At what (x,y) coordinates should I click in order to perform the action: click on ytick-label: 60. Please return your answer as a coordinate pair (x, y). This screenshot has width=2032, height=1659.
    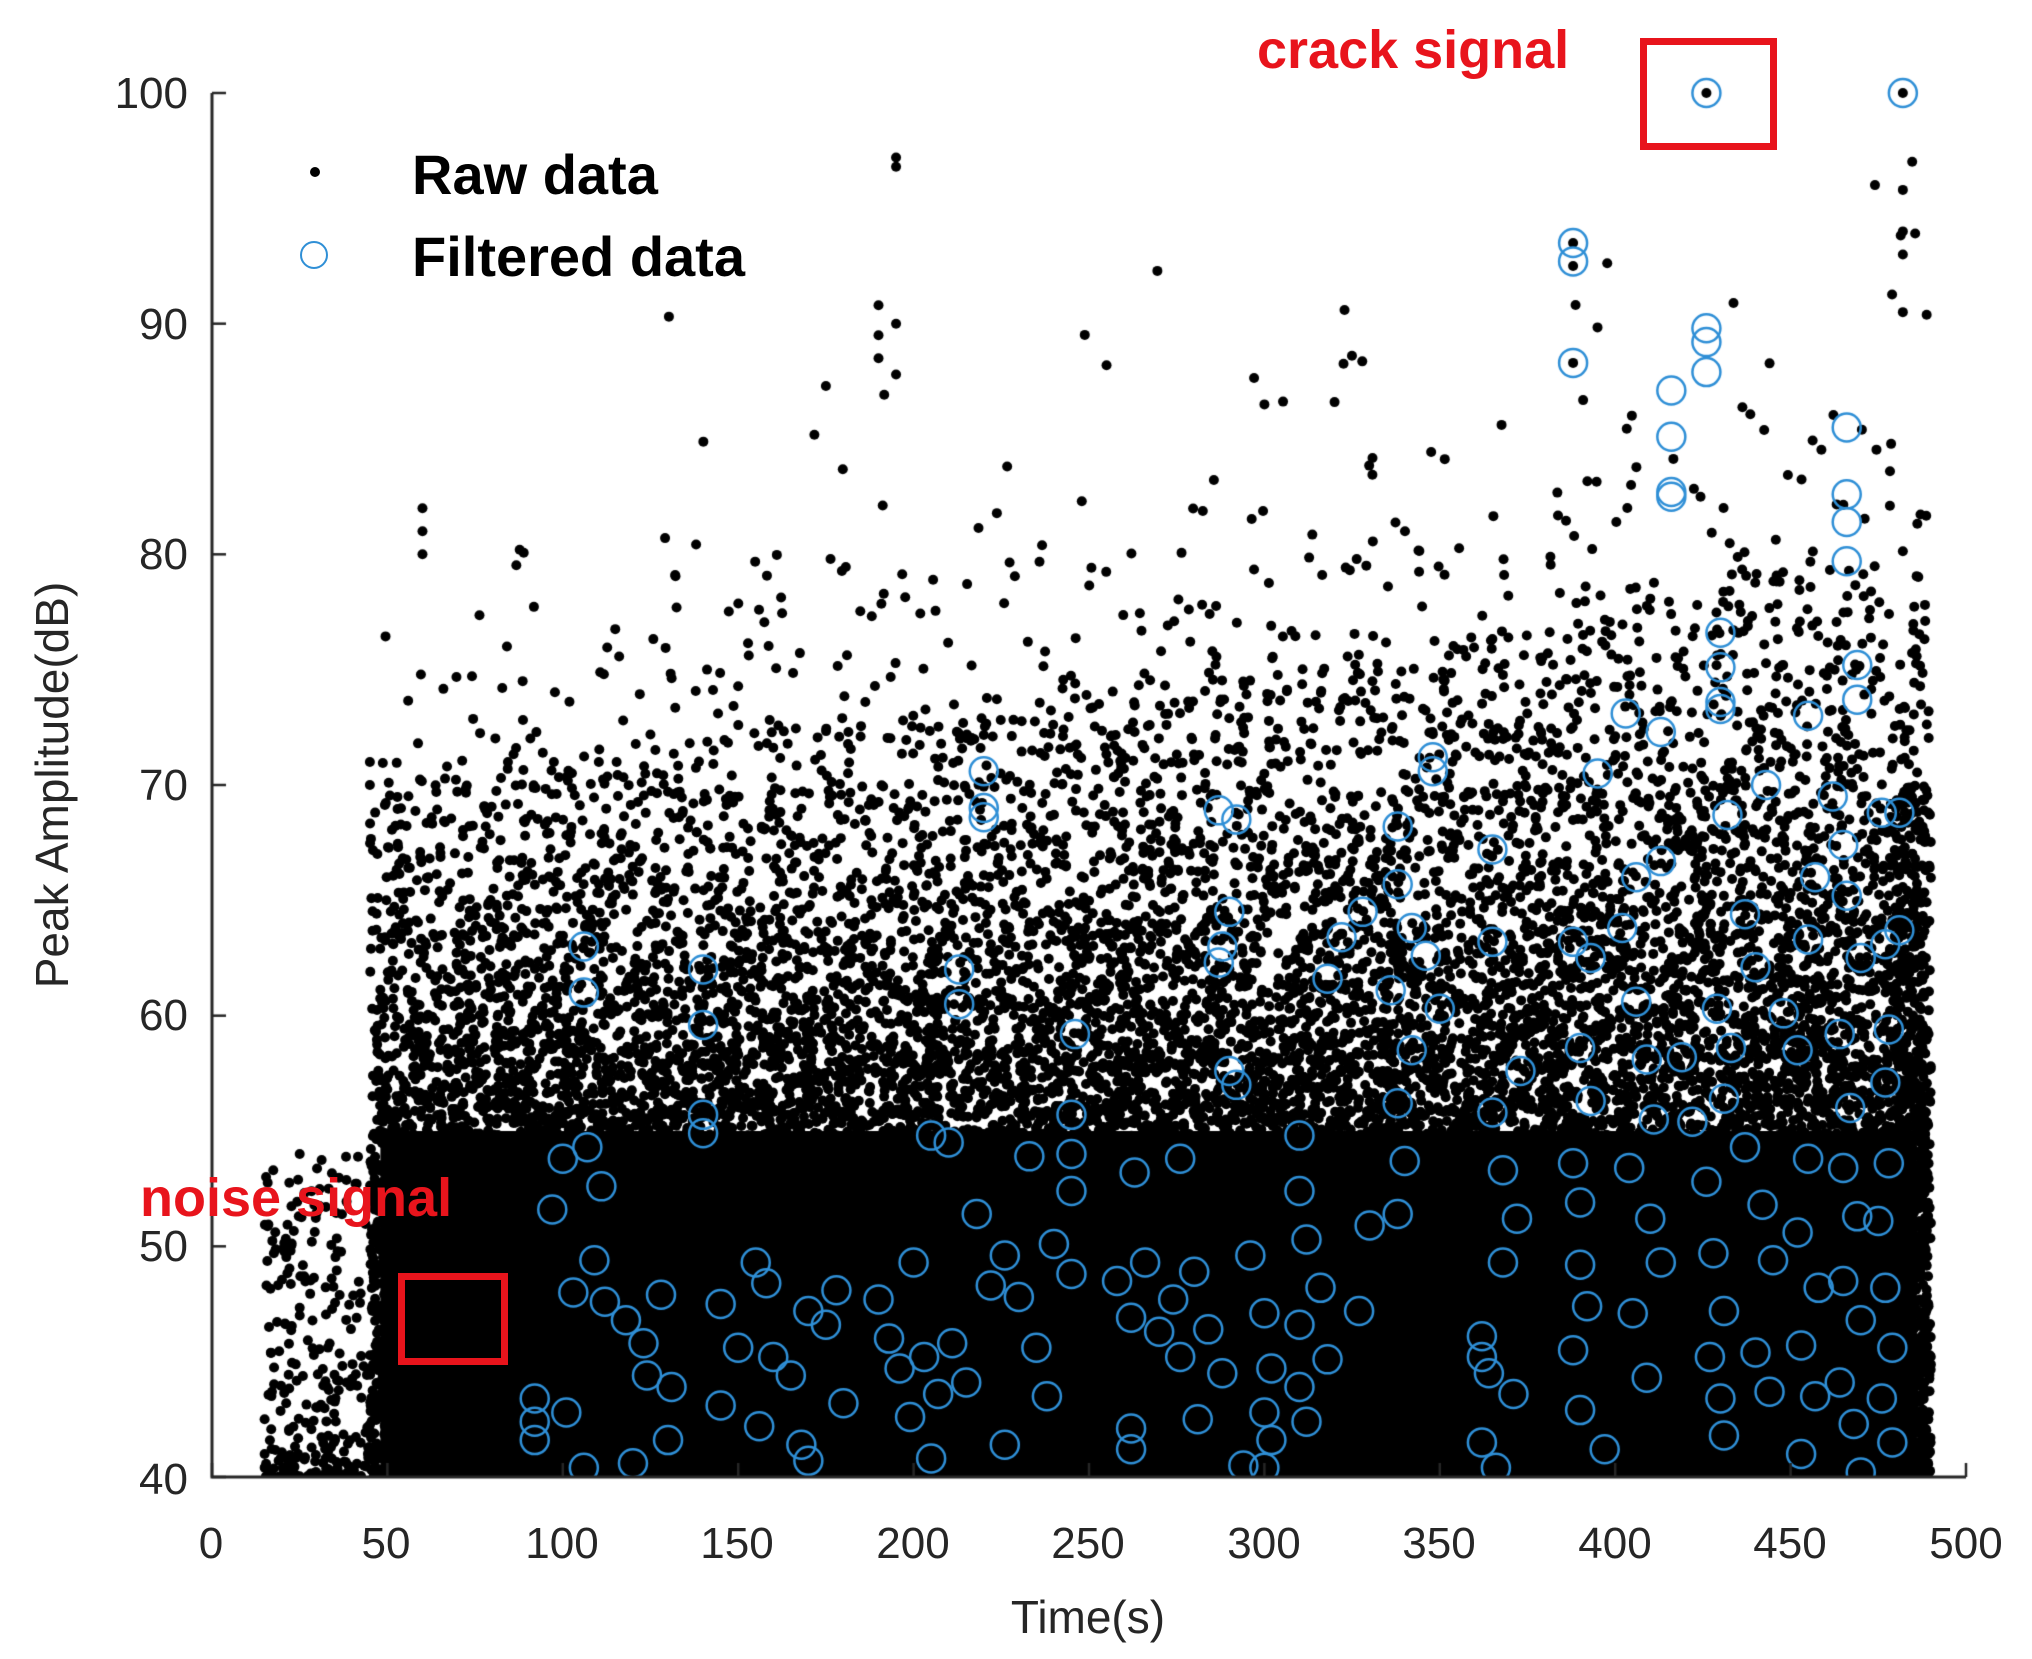
    Looking at the image, I should click on (163, 1015).